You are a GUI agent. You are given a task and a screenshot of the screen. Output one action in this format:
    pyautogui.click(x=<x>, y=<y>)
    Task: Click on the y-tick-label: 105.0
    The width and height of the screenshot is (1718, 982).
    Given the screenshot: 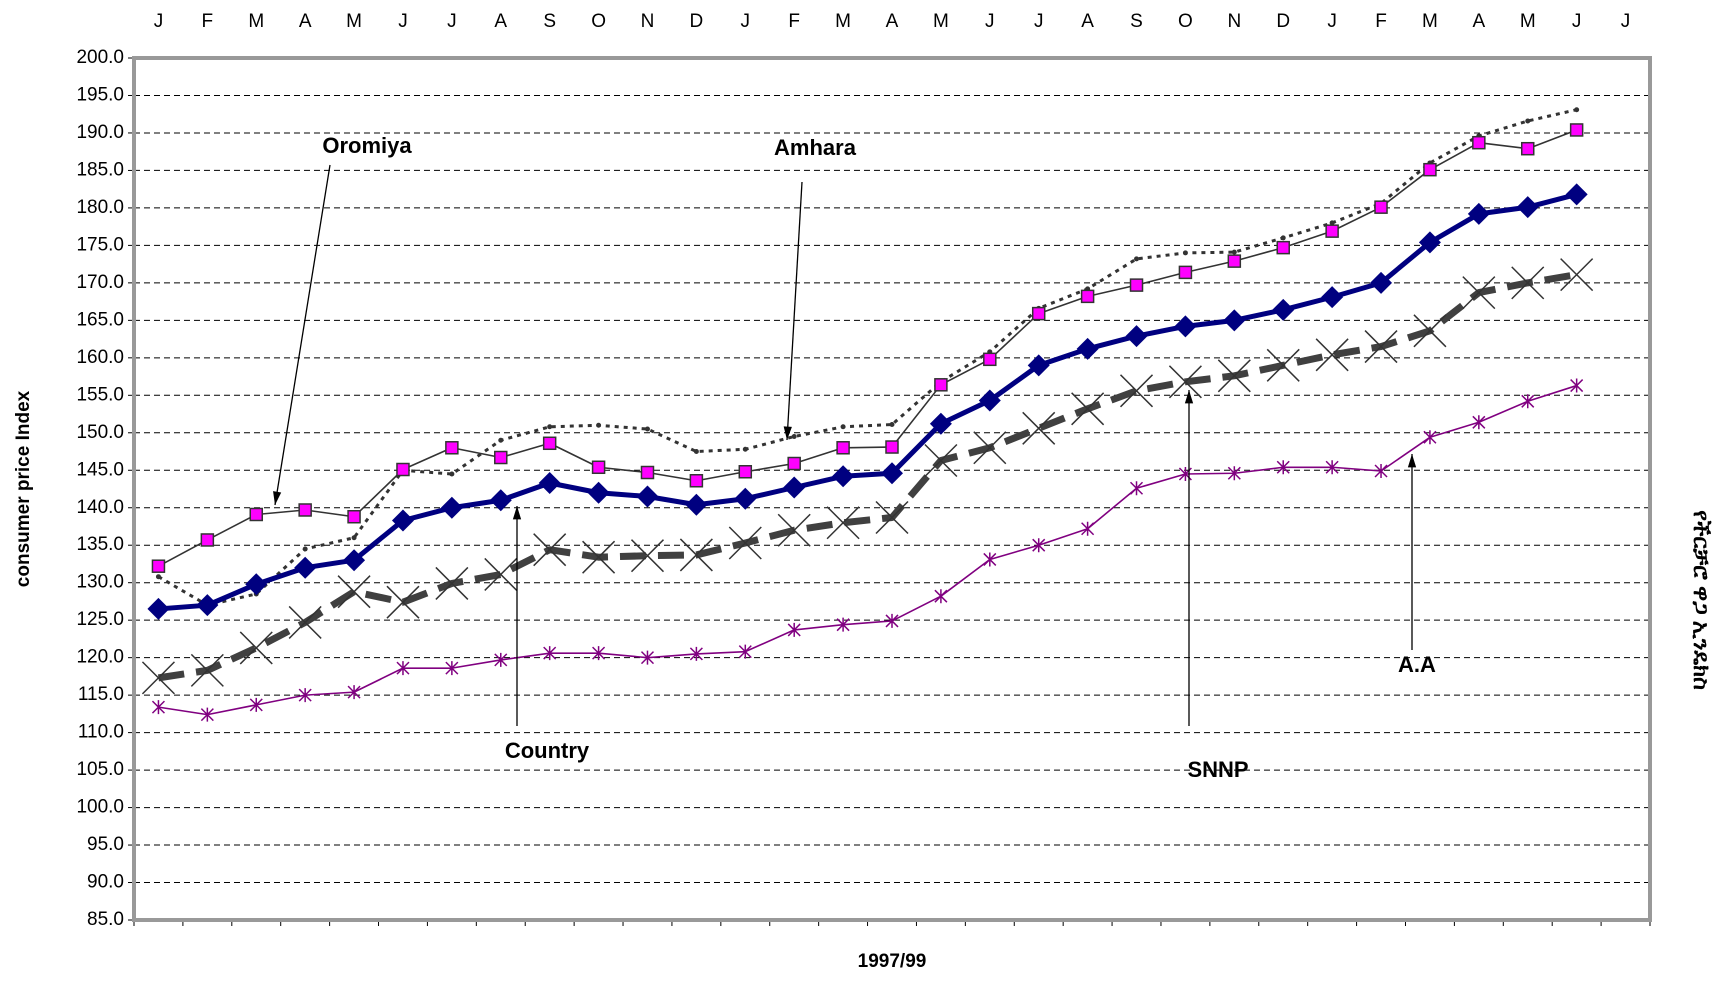 What is the action you would take?
    pyautogui.click(x=100, y=769)
    